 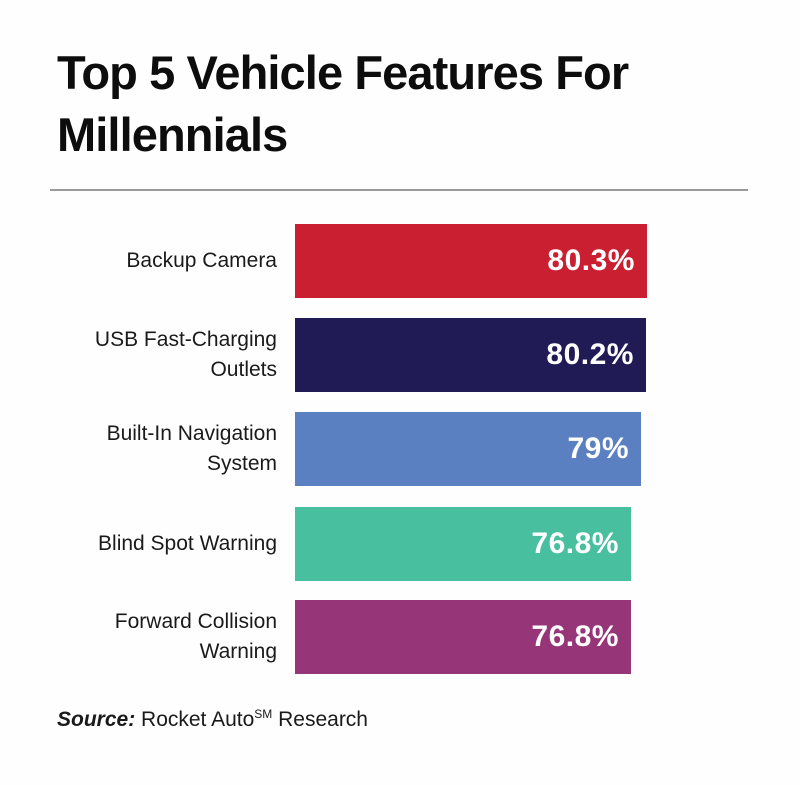 What do you see at coordinates (96, 719) in the screenshot?
I see `source-prefix: Source:` at bounding box center [96, 719].